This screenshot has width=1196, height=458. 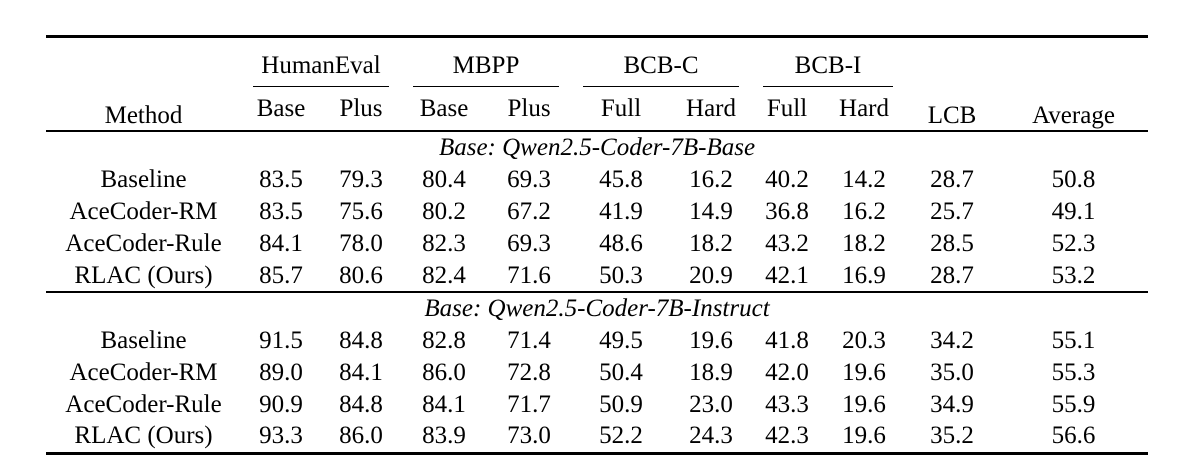 I want to click on value-cell: 49.5, so click(x=621, y=340).